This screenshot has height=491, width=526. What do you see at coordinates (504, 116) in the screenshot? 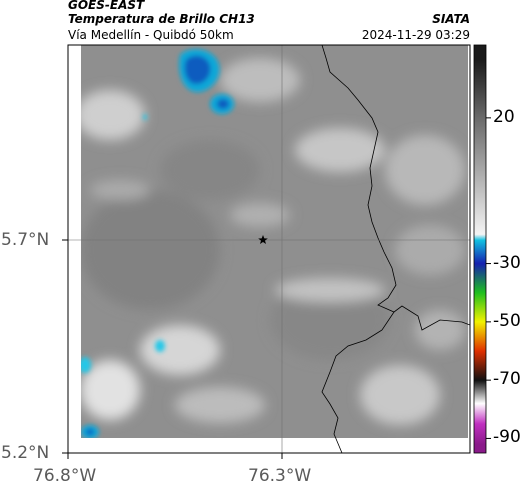
I see `colorbar-tick-label: 20` at bounding box center [504, 116].